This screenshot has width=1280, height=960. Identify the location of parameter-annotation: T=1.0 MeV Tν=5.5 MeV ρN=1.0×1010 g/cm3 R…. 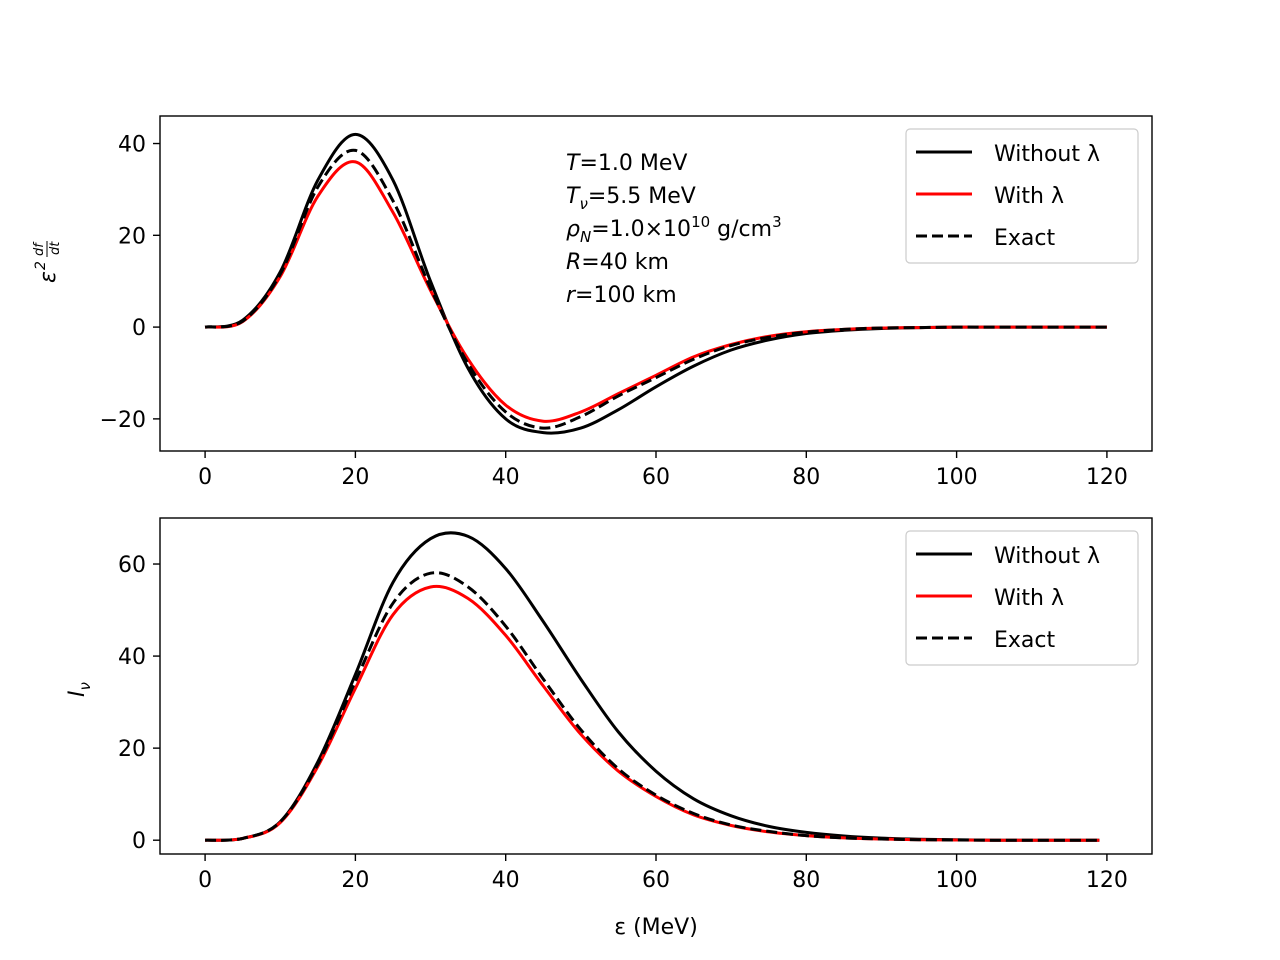
(674, 229).